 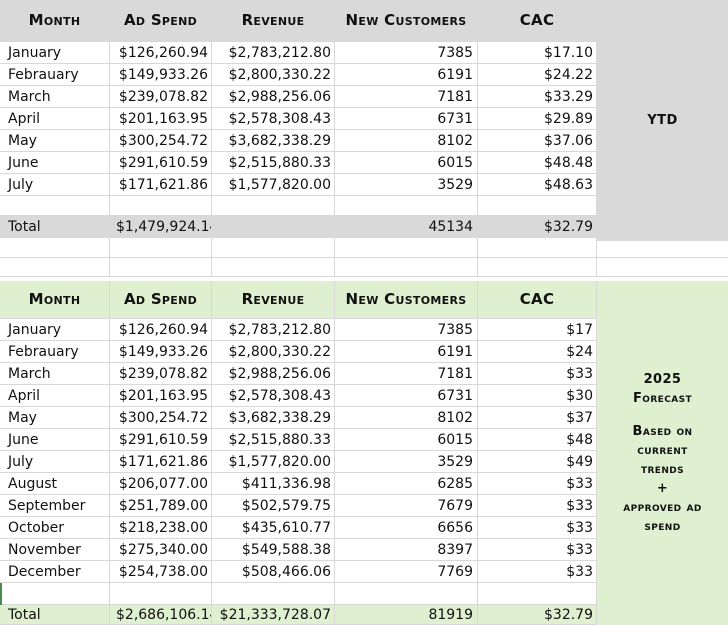 What do you see at coordinates (537, 163) in the screenshot?
I see `ytd-row-5-cell-4: $48.48` at bounding box center [537, 163].